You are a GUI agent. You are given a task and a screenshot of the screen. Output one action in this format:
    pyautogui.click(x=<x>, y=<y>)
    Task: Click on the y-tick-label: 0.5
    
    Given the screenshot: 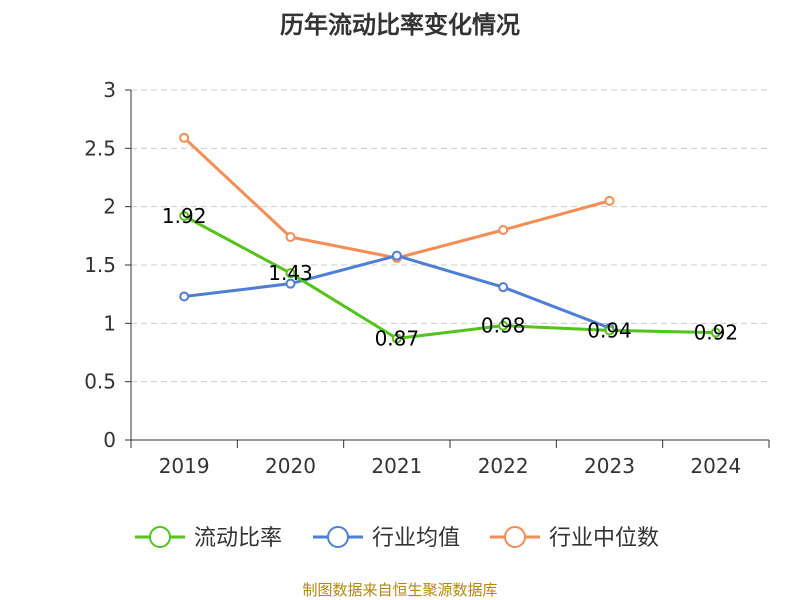 What is the action you would take?
    pyautogui.click(x=100, y=382)
    